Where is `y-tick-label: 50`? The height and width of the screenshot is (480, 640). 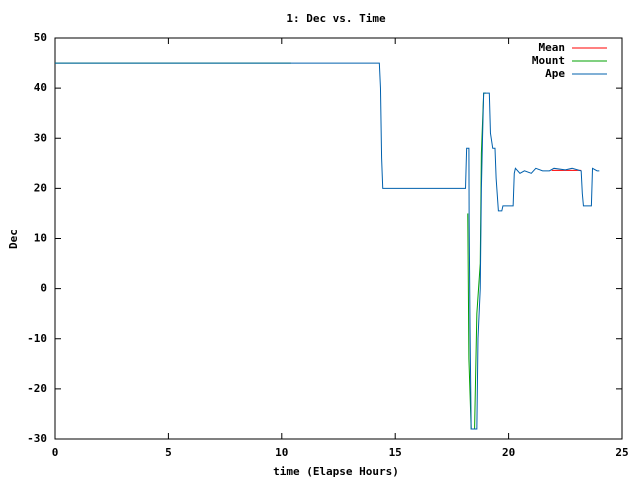 y-tick-label: 50 is located at coordinates (40, 37).